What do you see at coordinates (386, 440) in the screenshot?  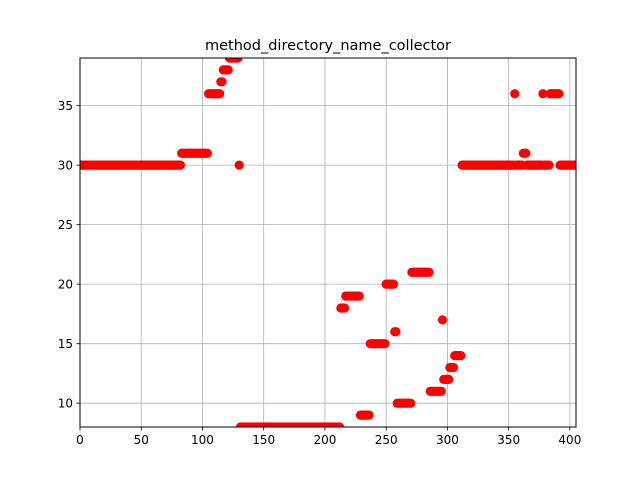 I see `x-tick-label: 250` at bounding box center [386, 440].